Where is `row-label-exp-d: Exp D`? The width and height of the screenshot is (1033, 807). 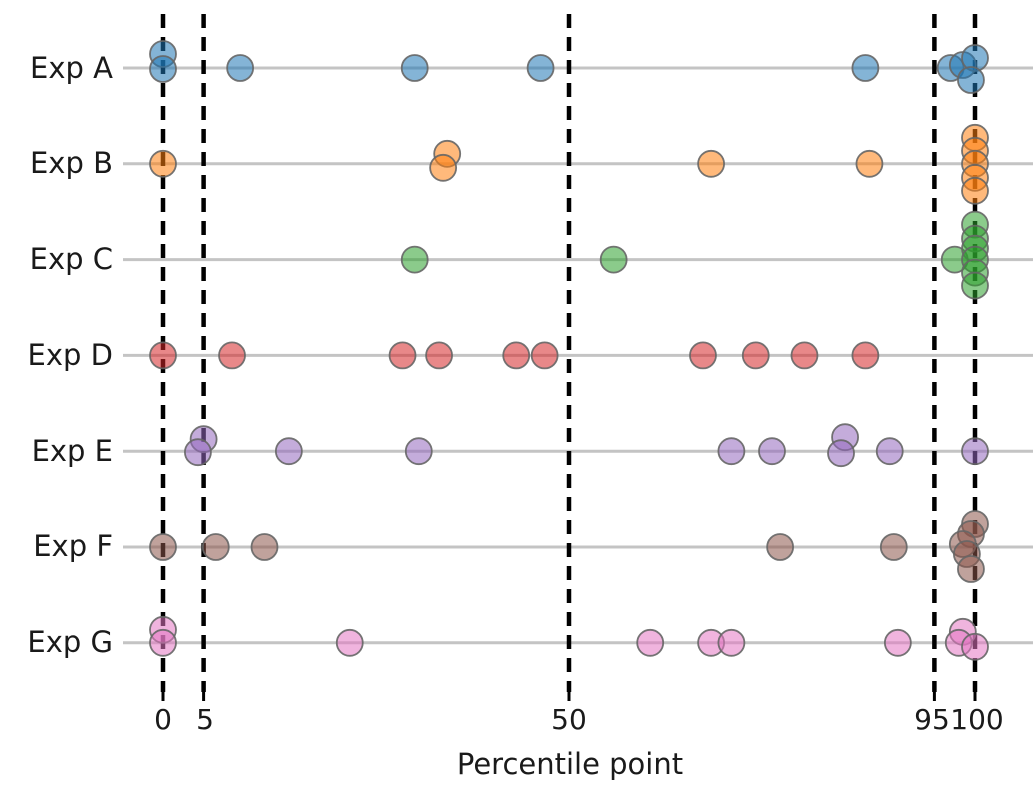 row-label-exp-d: Exp D is located at coordinates (70, 355).